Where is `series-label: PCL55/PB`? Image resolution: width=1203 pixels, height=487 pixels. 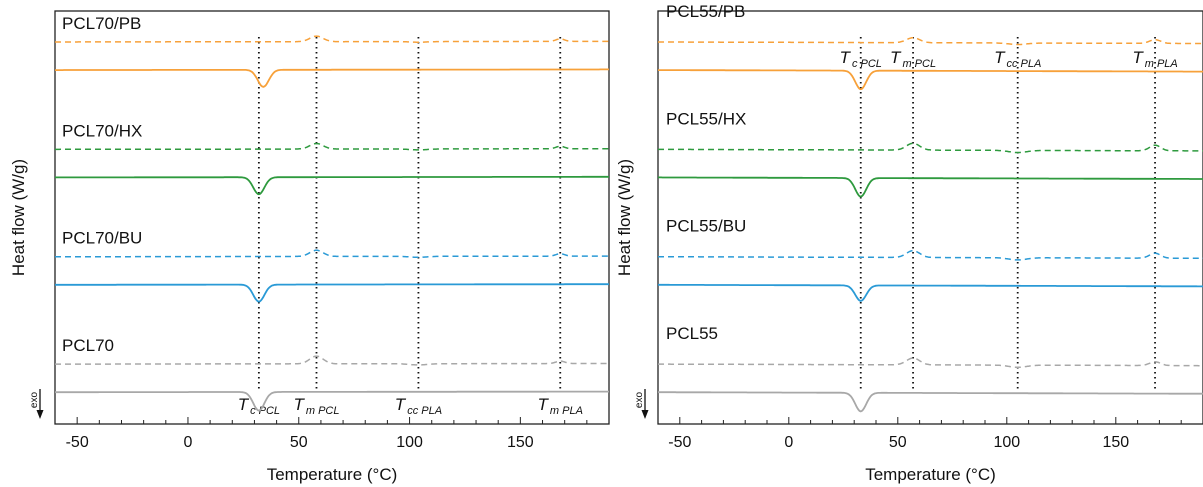 series-label: PCL55/PB is located at coordinates (705, 11).